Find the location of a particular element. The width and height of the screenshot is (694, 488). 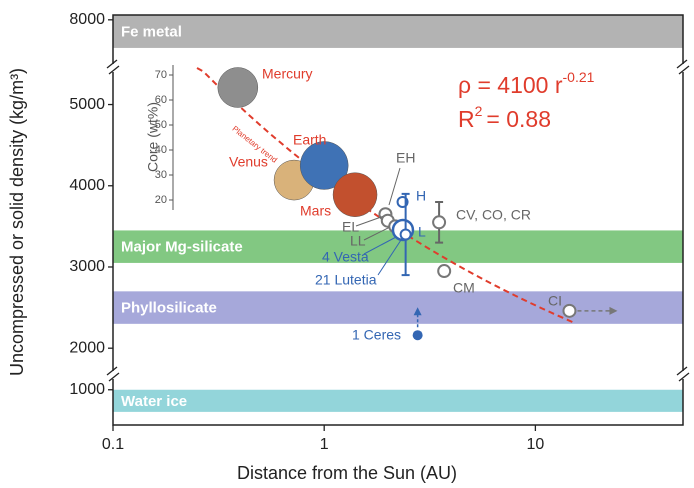

point-label: H is located at coordinates (421, 196).